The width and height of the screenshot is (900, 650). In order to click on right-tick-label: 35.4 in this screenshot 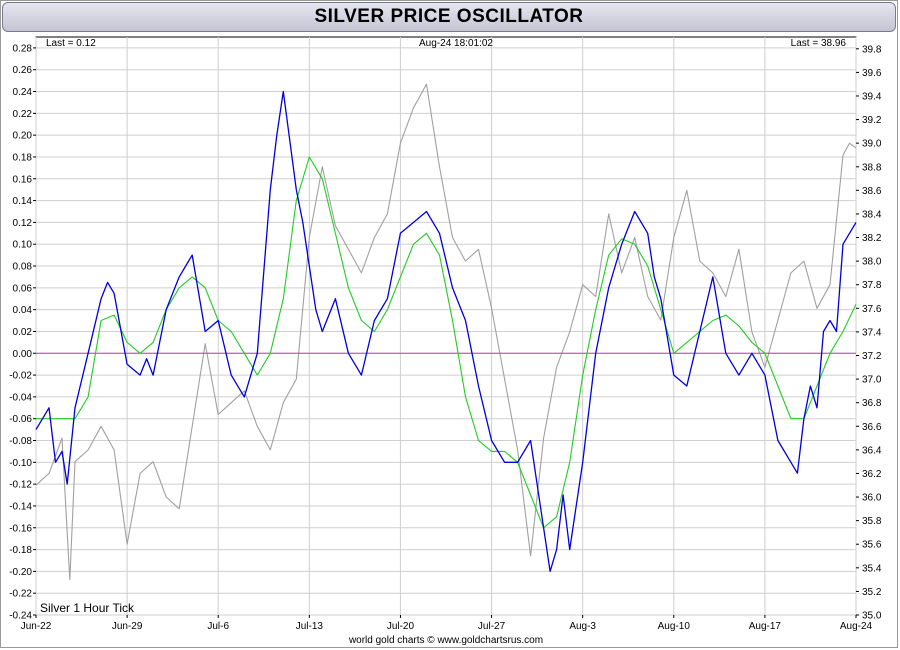, I will do `click(872, 568)`.